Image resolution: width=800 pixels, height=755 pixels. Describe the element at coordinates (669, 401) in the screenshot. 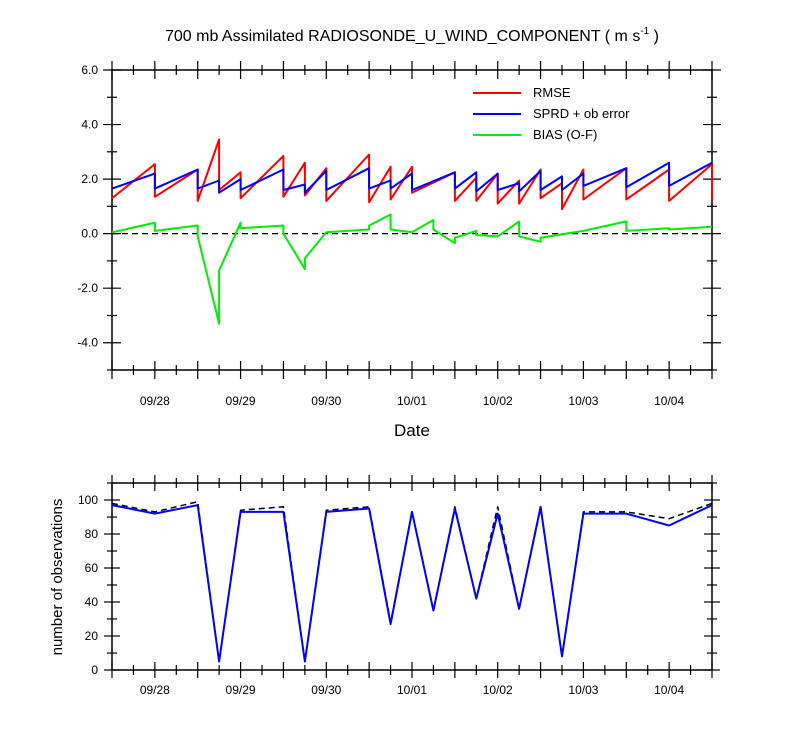

I see `top-x-tick-label: 10/04` at that location.